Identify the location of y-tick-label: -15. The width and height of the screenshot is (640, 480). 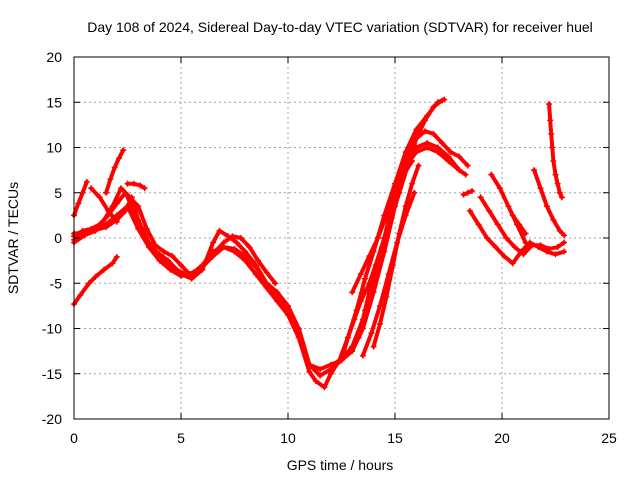
(52, 374).